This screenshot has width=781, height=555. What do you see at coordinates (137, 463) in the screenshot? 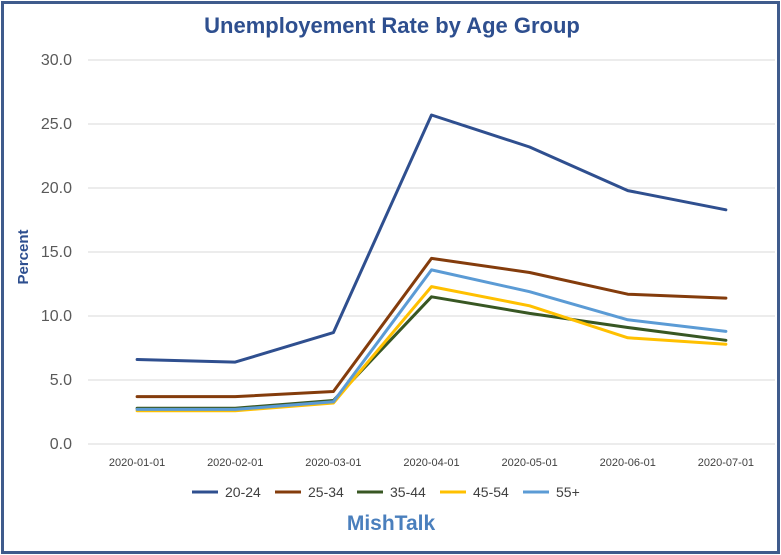
I see `x-tick-label: 2020-01-01` at bounding box center [137, 463].